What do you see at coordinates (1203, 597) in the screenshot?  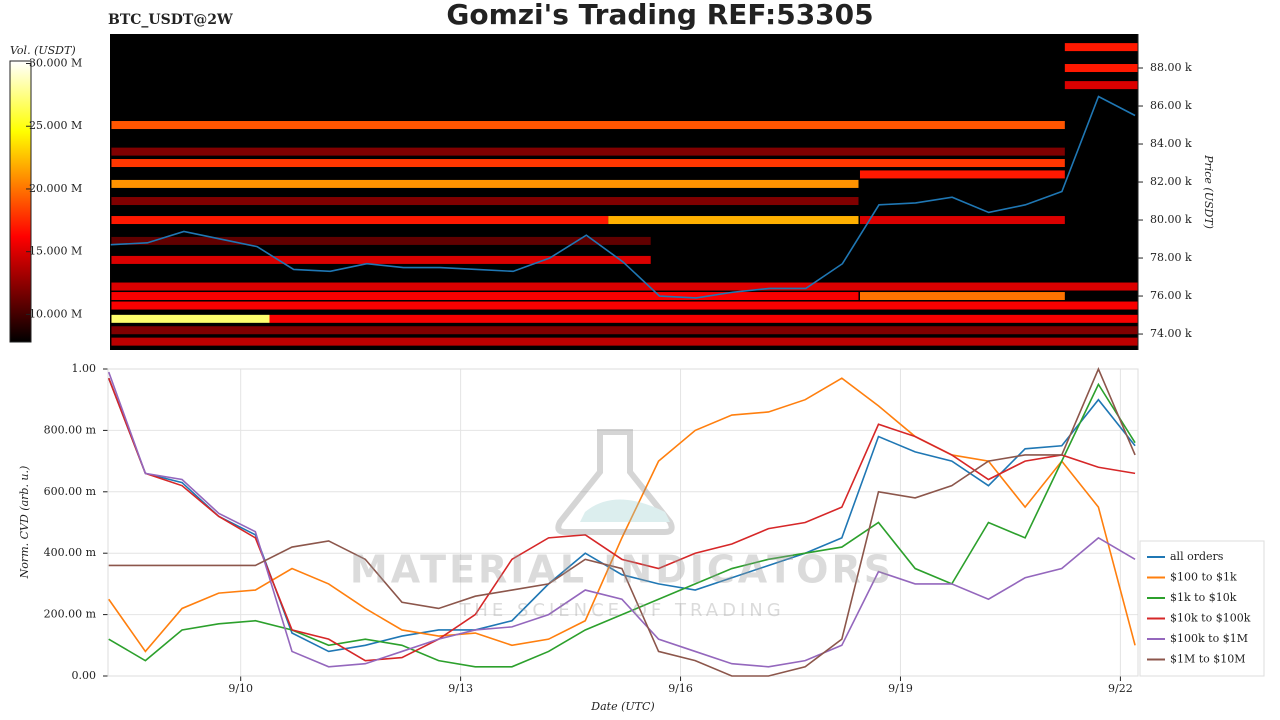 I see `legend-label: $1k to $10k` at bounding box center [1203, 597].